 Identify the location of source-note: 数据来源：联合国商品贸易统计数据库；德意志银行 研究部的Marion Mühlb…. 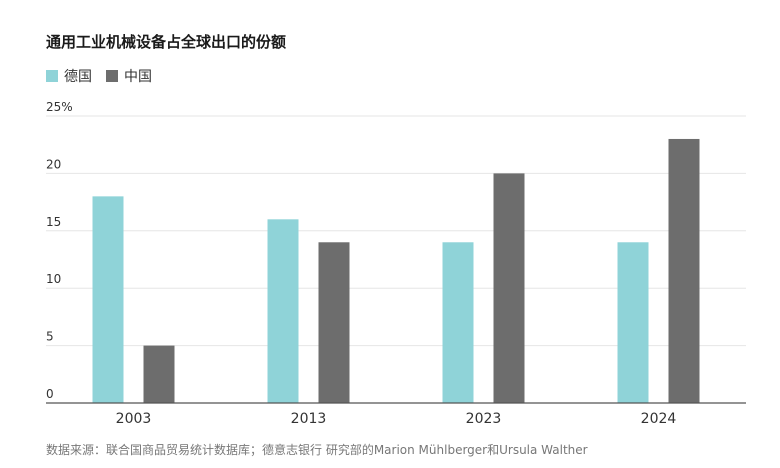
(317, 450).